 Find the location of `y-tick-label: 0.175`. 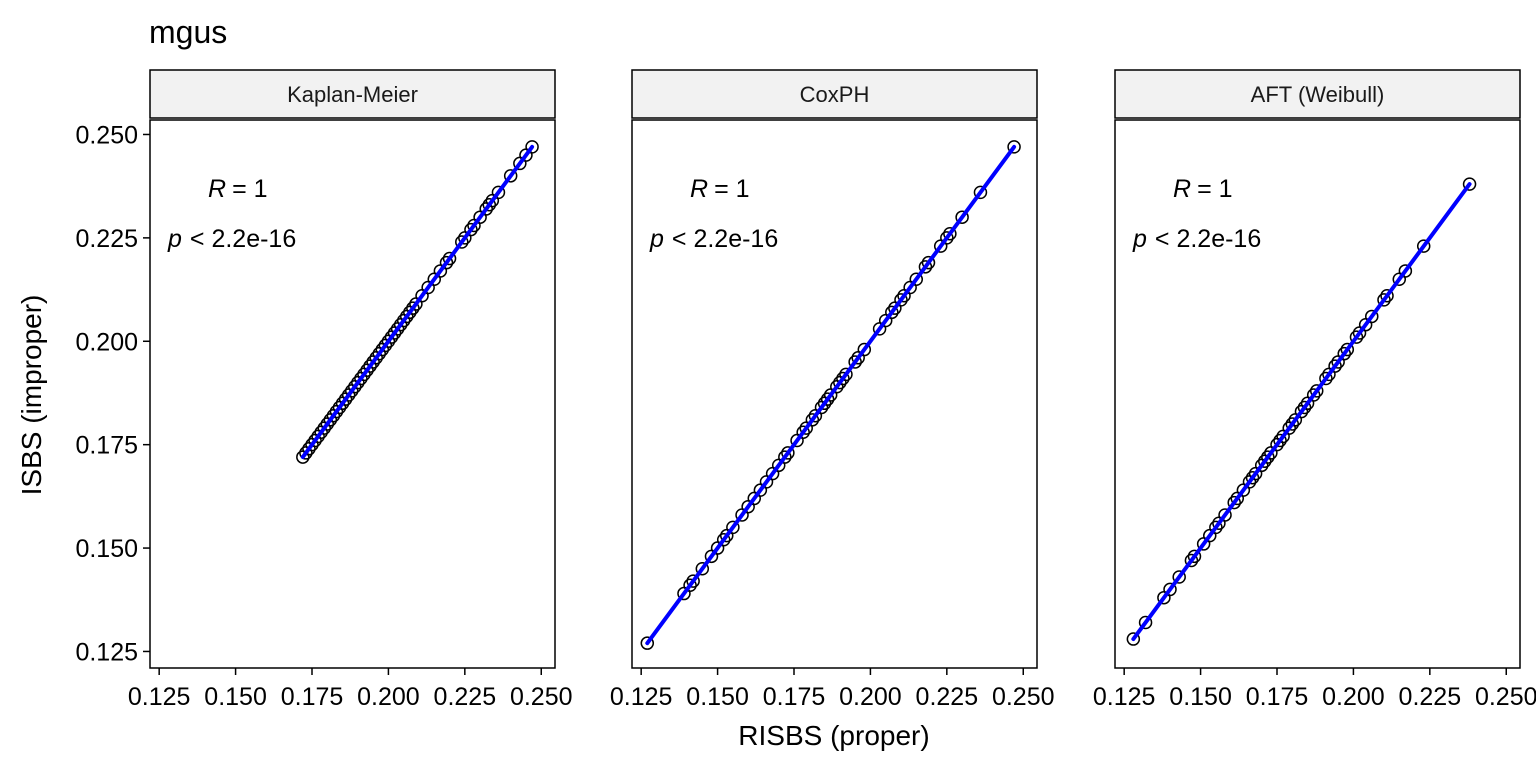

y-tick-label: 0.175 is located at coordinates (106, 446).